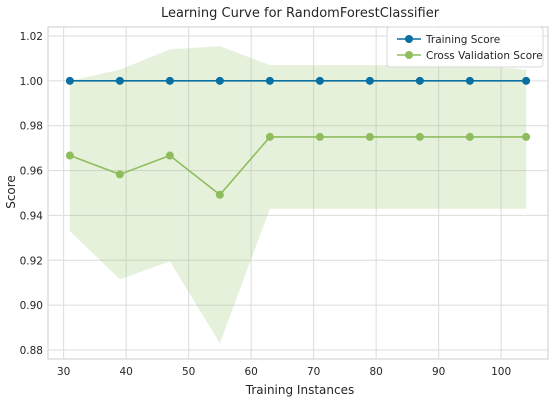 The height and width of the screenshot is (404, 556). Describe the element at coordinates (32, 216) in the screenshot. I see `y-tick-label: 0.94` at that location.